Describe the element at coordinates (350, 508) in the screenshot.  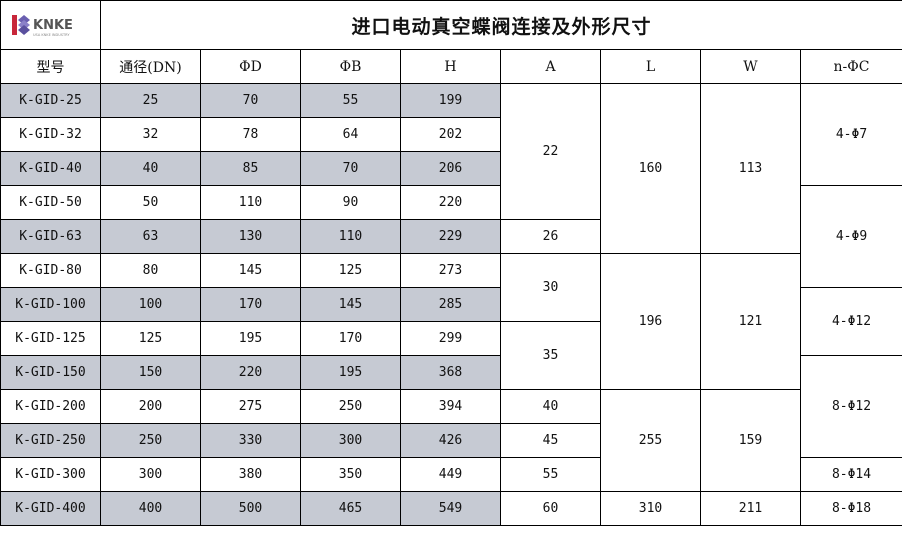
I see `cell-b: 465` at that location.